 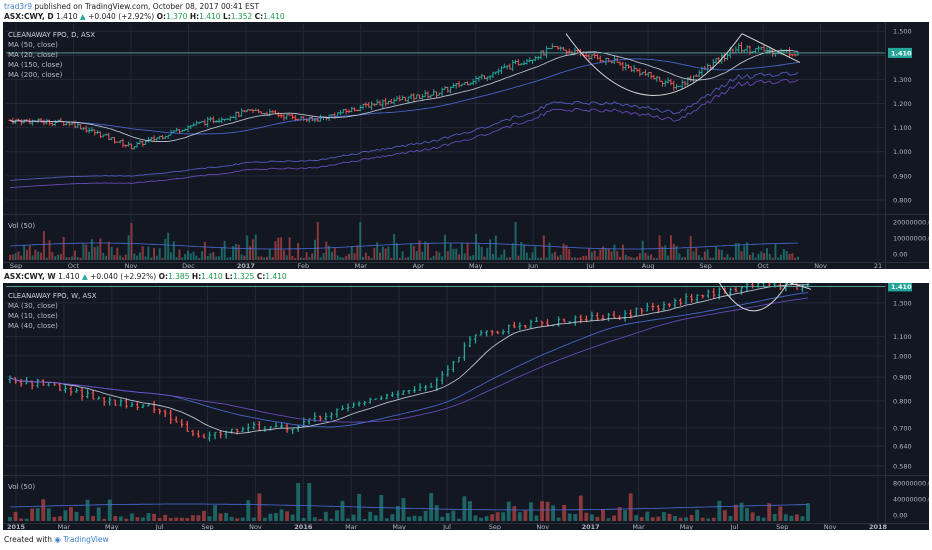 I want to click on tradingview-logo-icon: ◉, so click(x=57, y=539).